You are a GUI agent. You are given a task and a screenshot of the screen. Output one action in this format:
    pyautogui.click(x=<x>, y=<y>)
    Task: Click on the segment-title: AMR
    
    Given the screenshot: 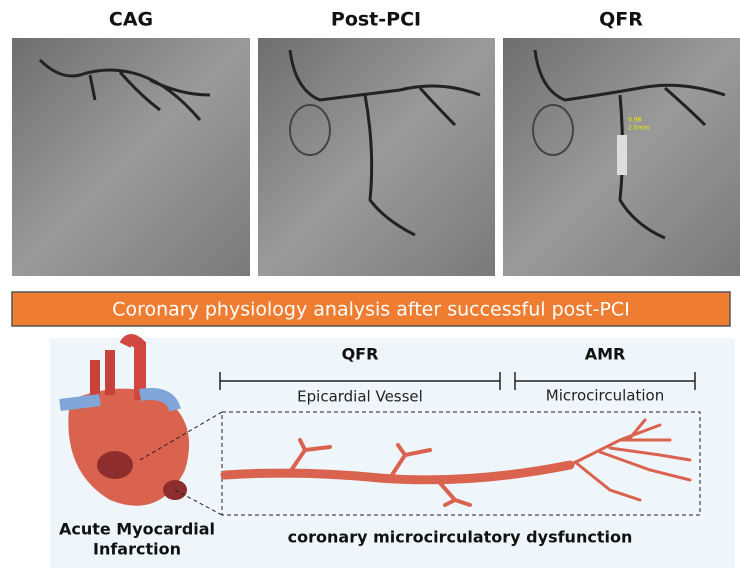 What is the action you would take?
    pyautogui.click(x=605, y=354)
    